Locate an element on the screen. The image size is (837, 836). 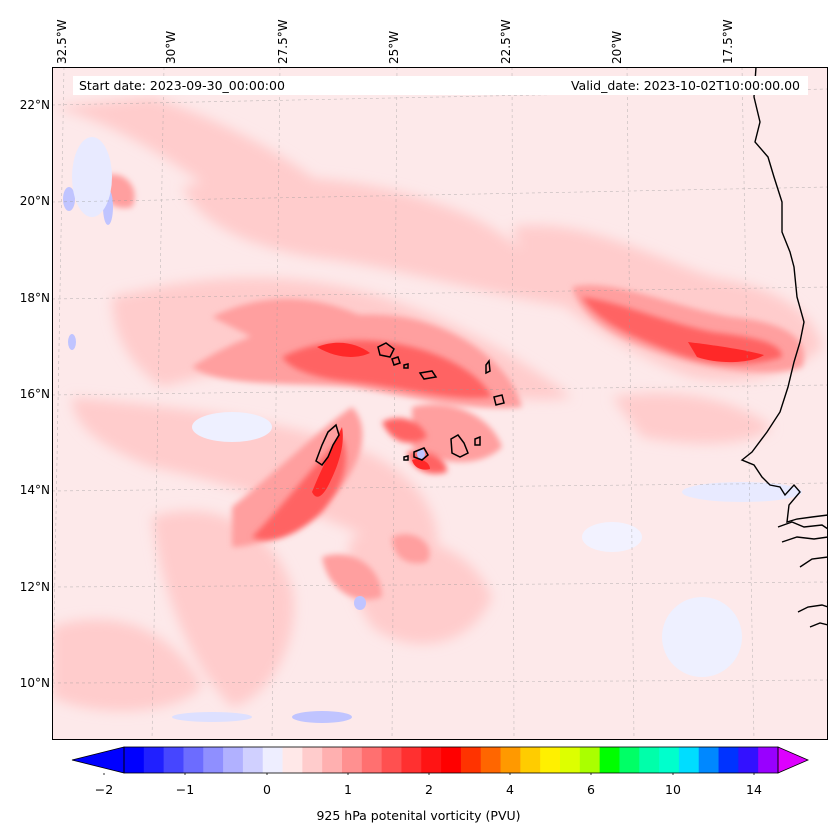
colorbar-tick-label: 14 is located at coordinates (754, 789).